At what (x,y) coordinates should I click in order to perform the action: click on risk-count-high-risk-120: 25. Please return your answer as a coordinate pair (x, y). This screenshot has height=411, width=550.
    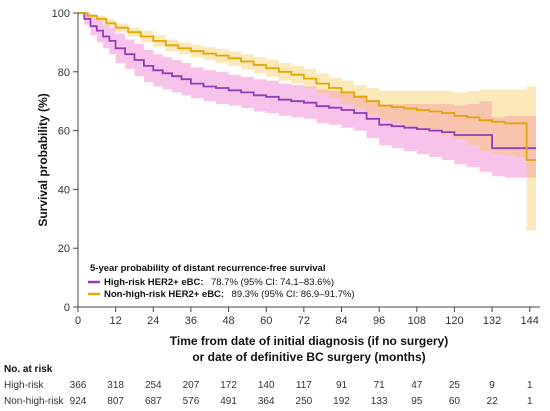
    Looking at the image, I should click on (455, 385).